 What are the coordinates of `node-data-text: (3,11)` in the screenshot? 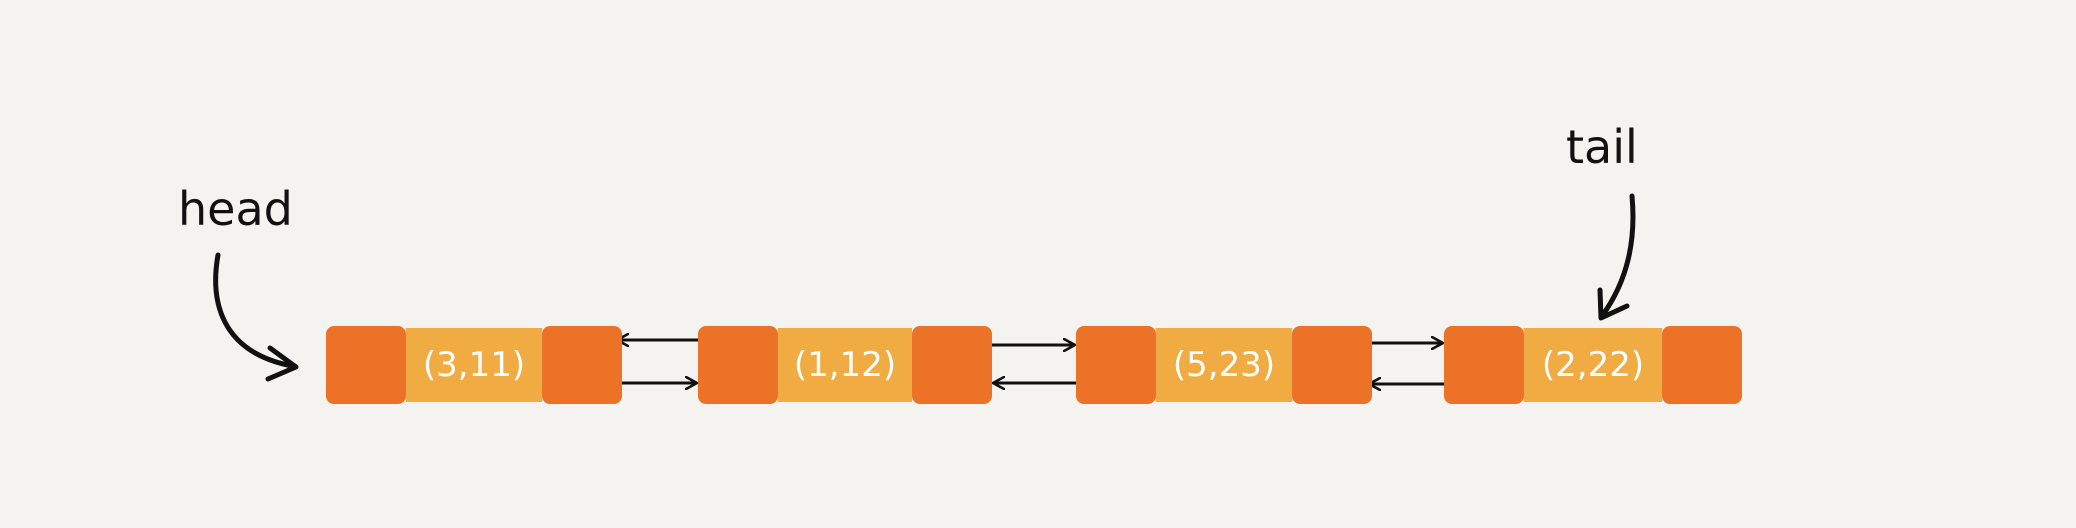 It's located at (474, 365).